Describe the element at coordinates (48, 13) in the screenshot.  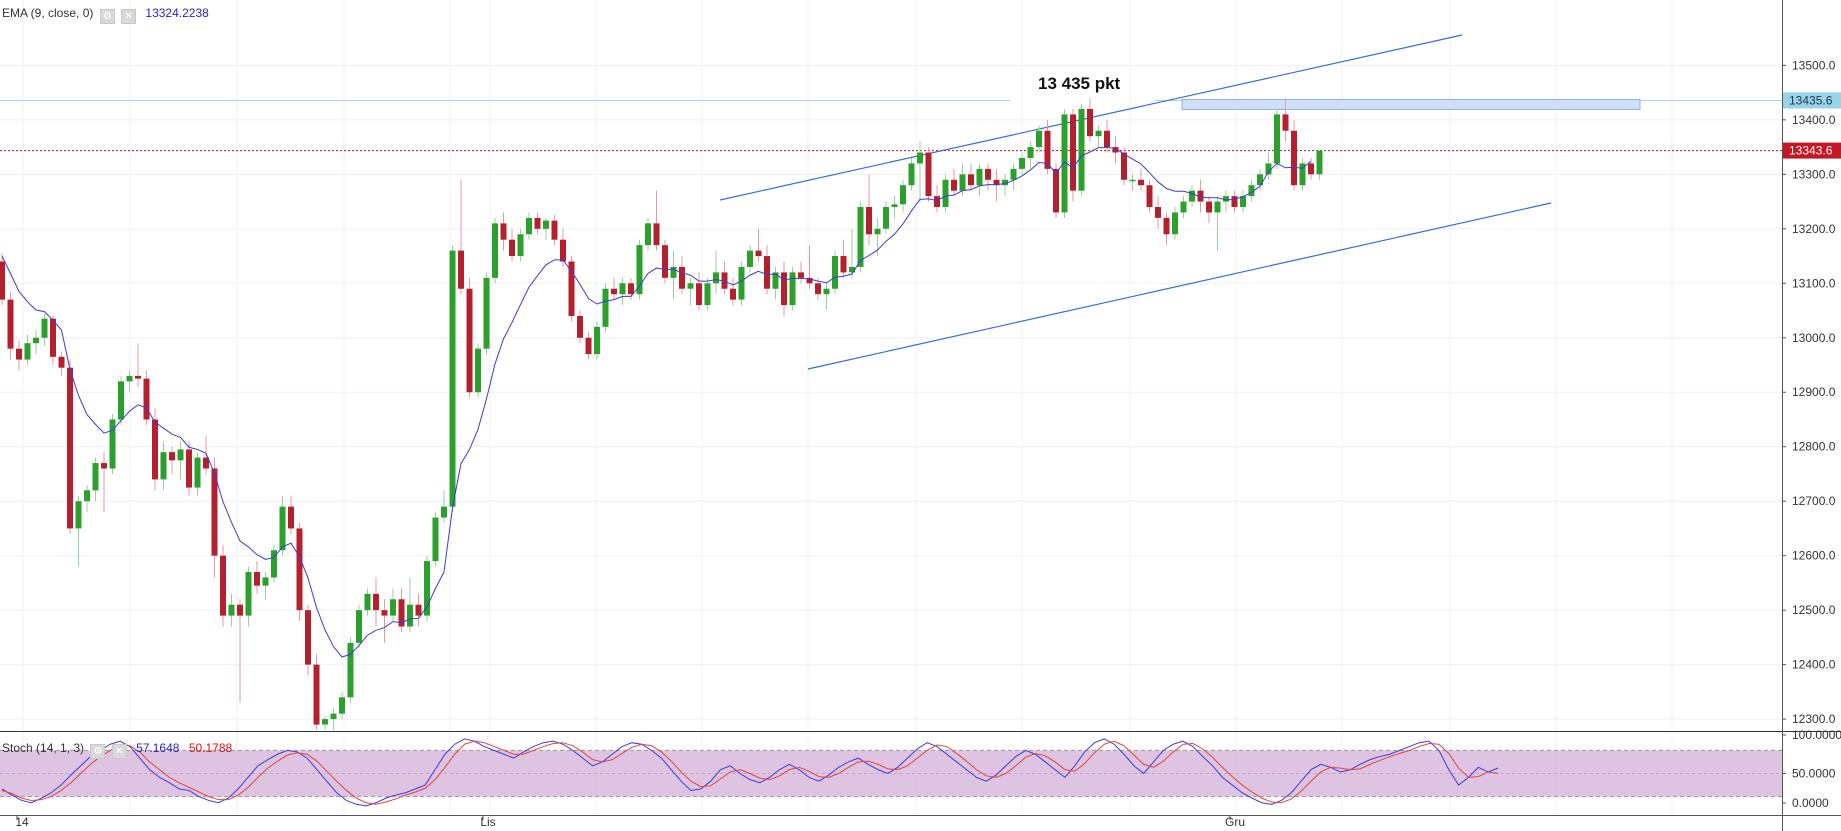
I see `ema-legend-label: EMA (9, close, 0)` at that location.